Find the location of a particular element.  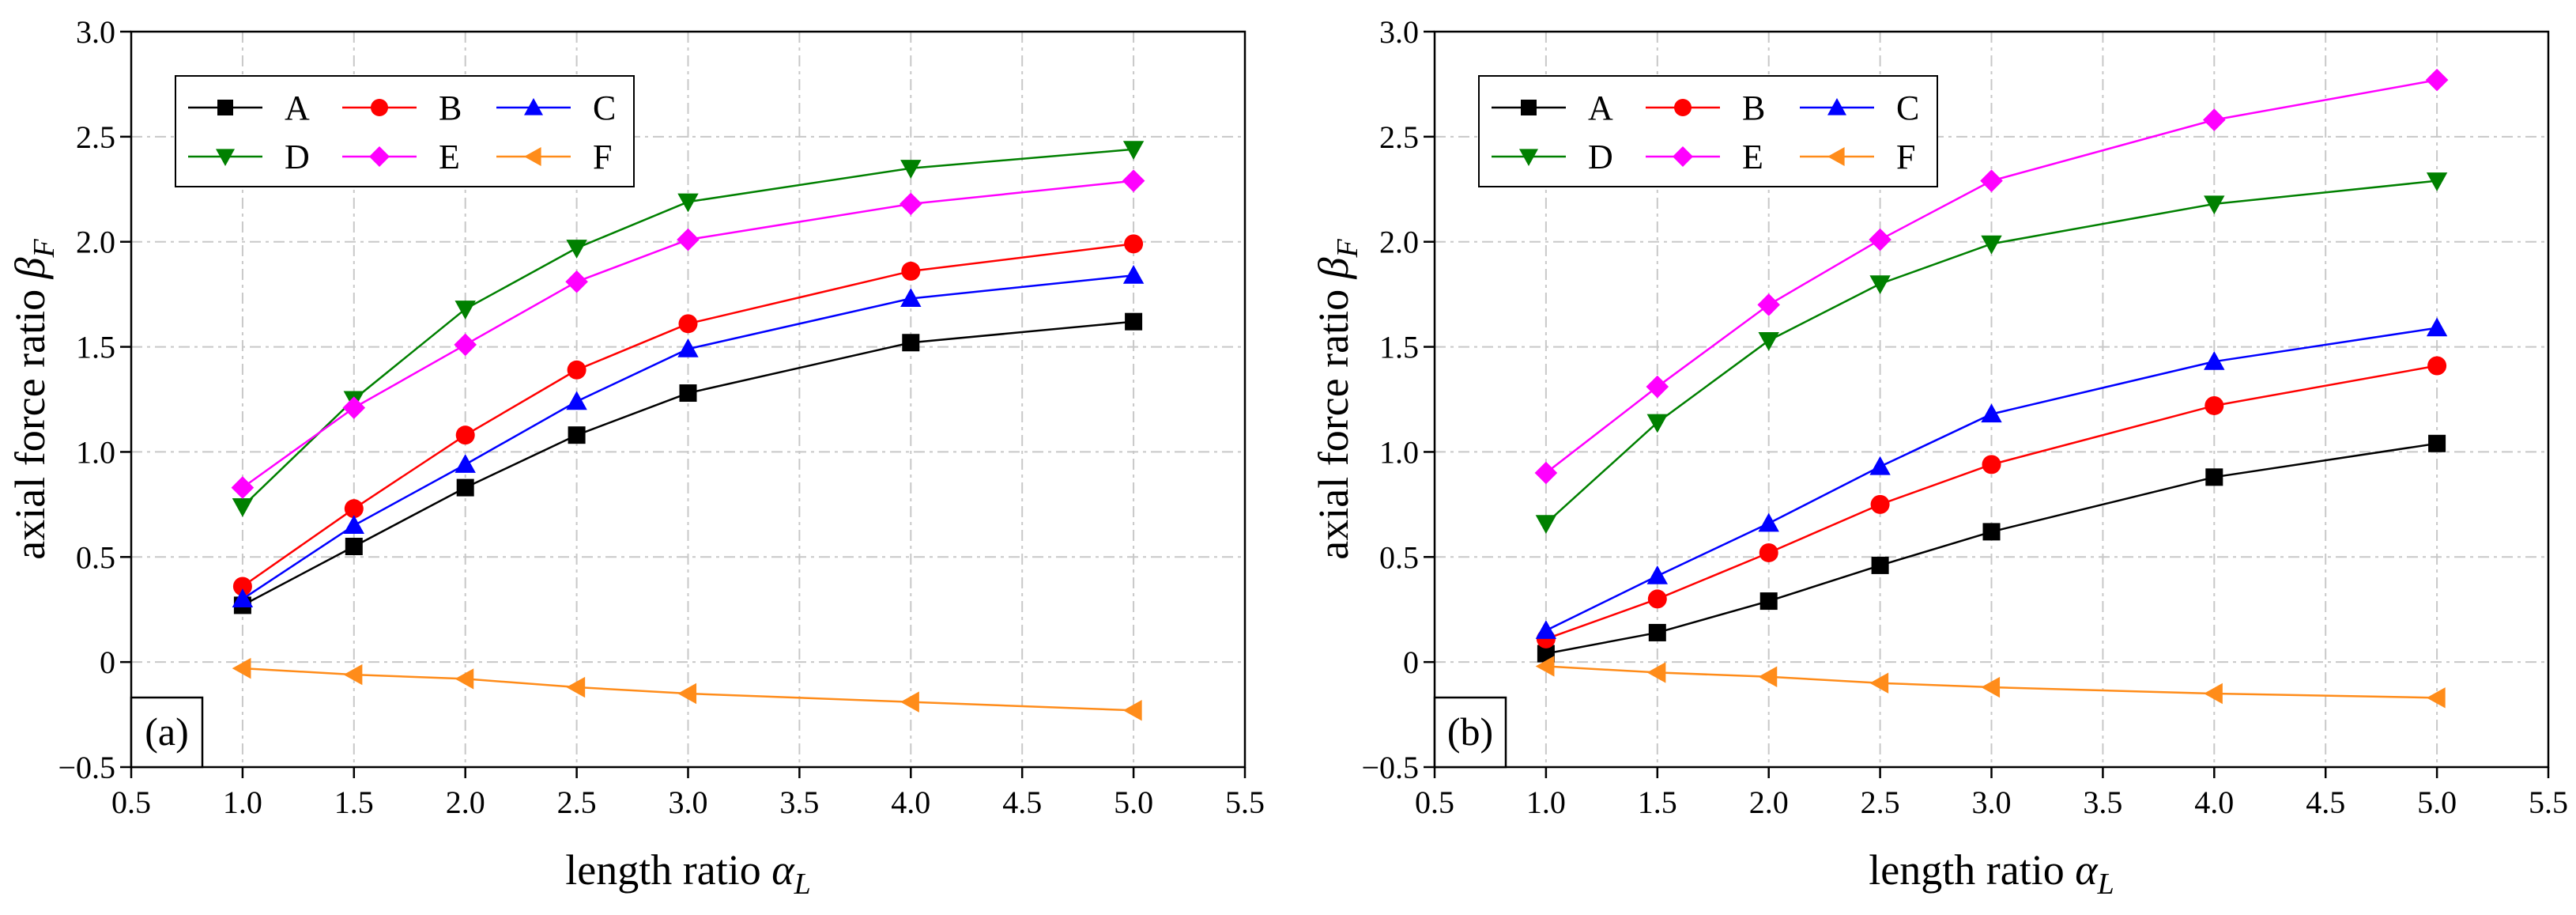

legend-marker-E is located at coordinates (1683, 156).